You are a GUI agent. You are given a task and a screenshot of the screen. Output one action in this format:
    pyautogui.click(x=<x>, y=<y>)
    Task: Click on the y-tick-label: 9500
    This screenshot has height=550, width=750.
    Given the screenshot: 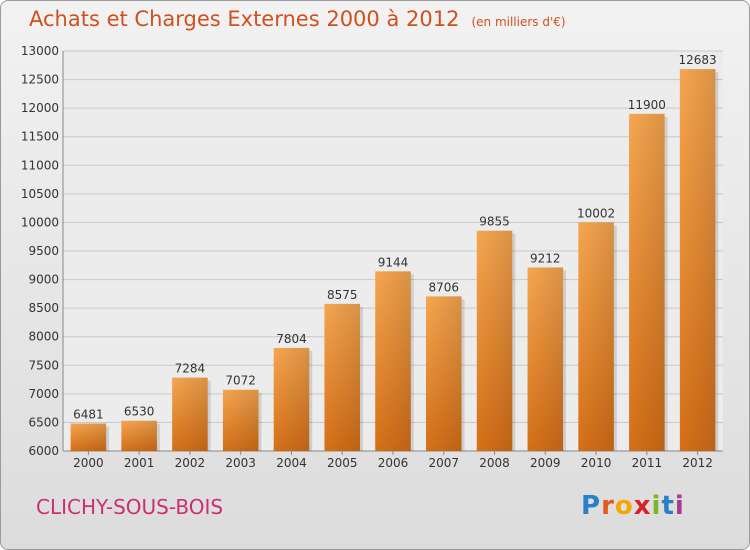 What is the action you would take?
    pyautogui.click(x=43, y=251)
    